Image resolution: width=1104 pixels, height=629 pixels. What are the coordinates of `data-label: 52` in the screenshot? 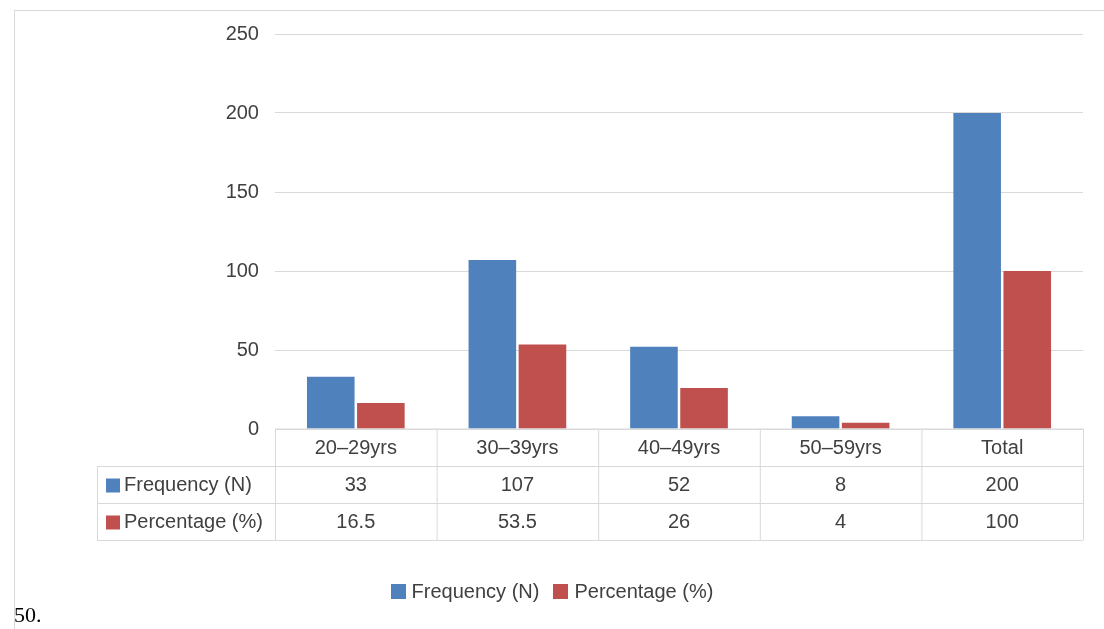 It's located at (679, 484).